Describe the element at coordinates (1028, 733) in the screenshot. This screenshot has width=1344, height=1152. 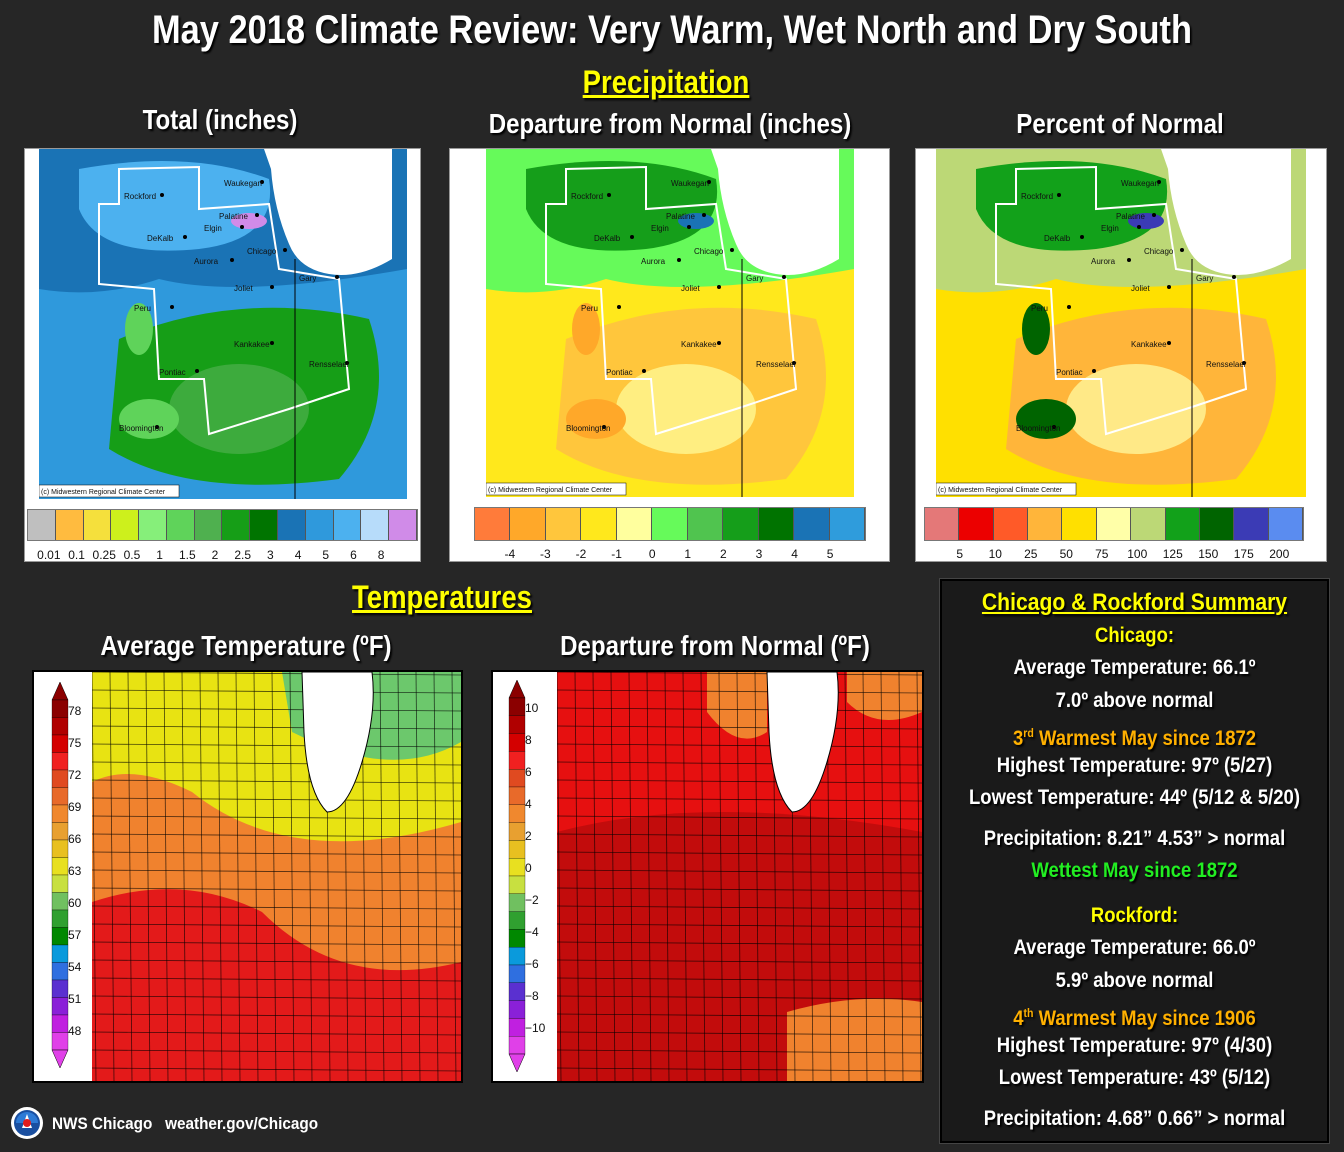
I see `chicago-rank-sup: rd` at that location.